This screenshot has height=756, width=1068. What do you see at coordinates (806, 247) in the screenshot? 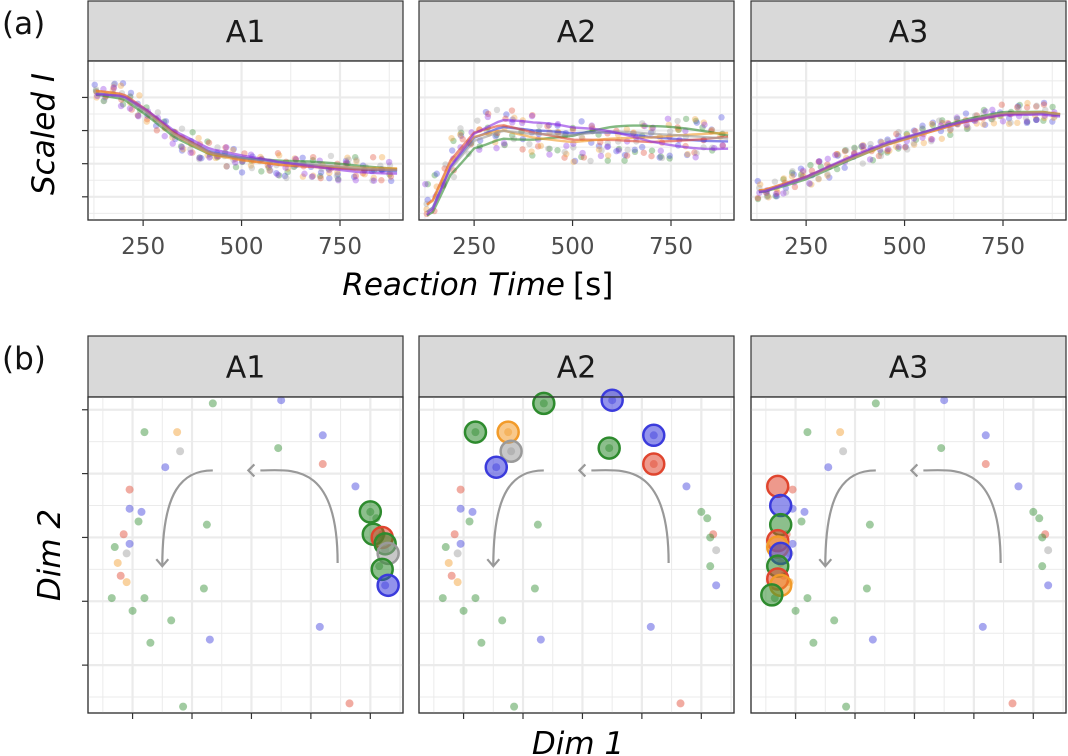
I see `x-tick-label: 250` at bounding box center [806, 247].